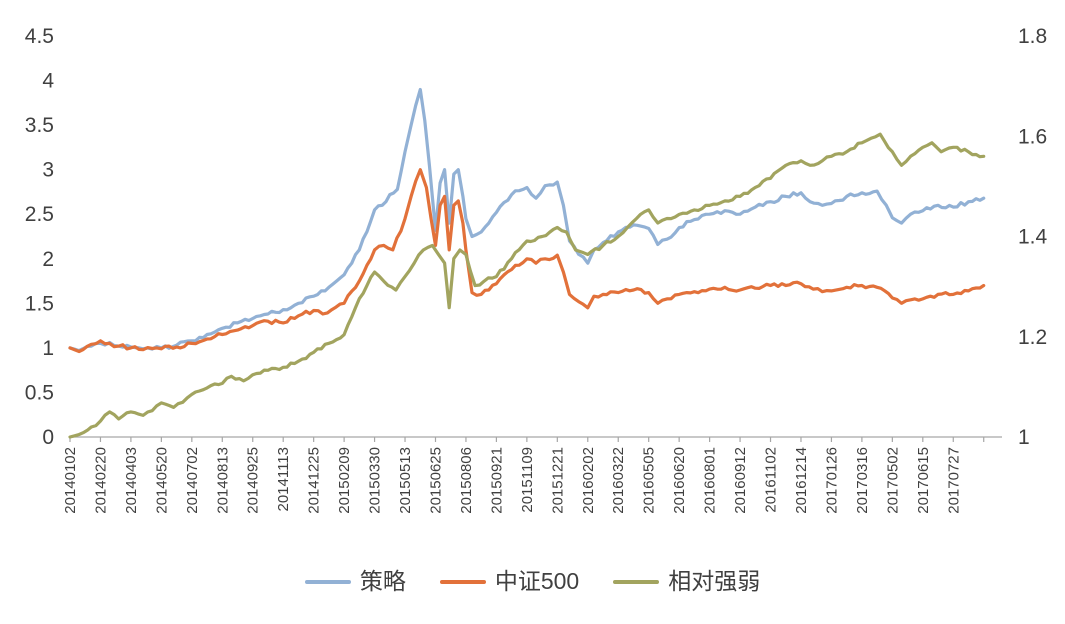 The height and width of the screenshot is (624, 1065). I want to click on legend-label: 相对强弱, so click(714, 581).